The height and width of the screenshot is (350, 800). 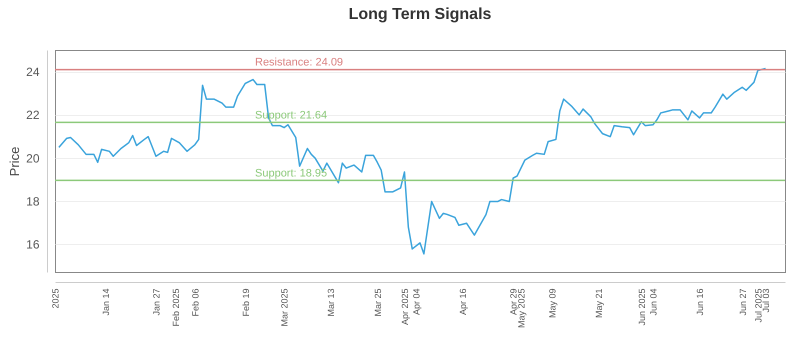 What do you see at coordinates (641, 307) in the screenshot?
I see `x-tick-label: Jun 2025` at bounding box center [641, 307].